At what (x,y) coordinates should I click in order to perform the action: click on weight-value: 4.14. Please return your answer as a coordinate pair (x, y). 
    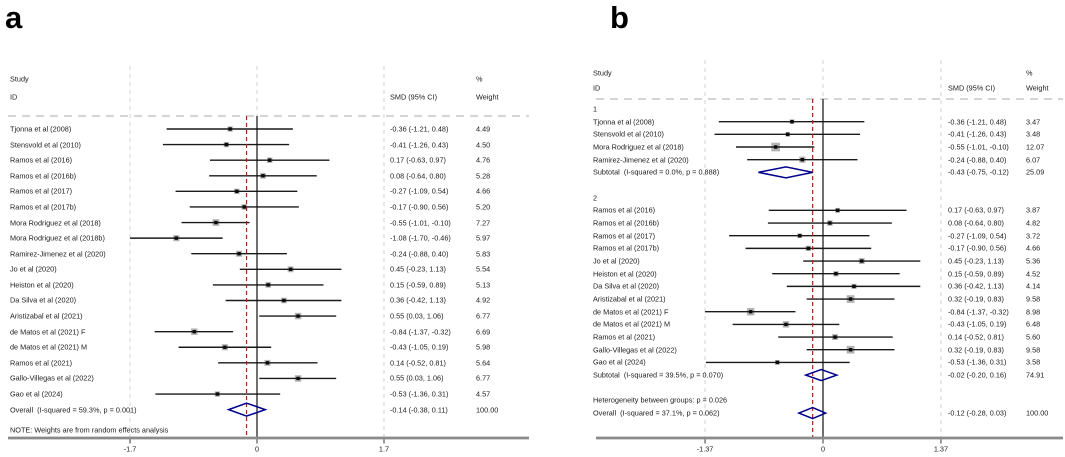
    Looking at the image, I should click on (1033, 286).